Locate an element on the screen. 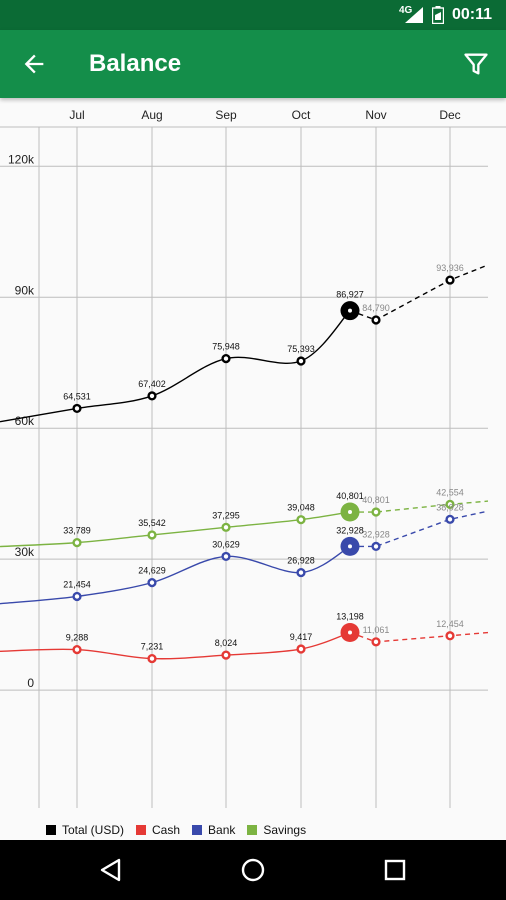 This screenshot has height=900, width=506. x-tick-label: Dec is located at coordinates (449, 115).